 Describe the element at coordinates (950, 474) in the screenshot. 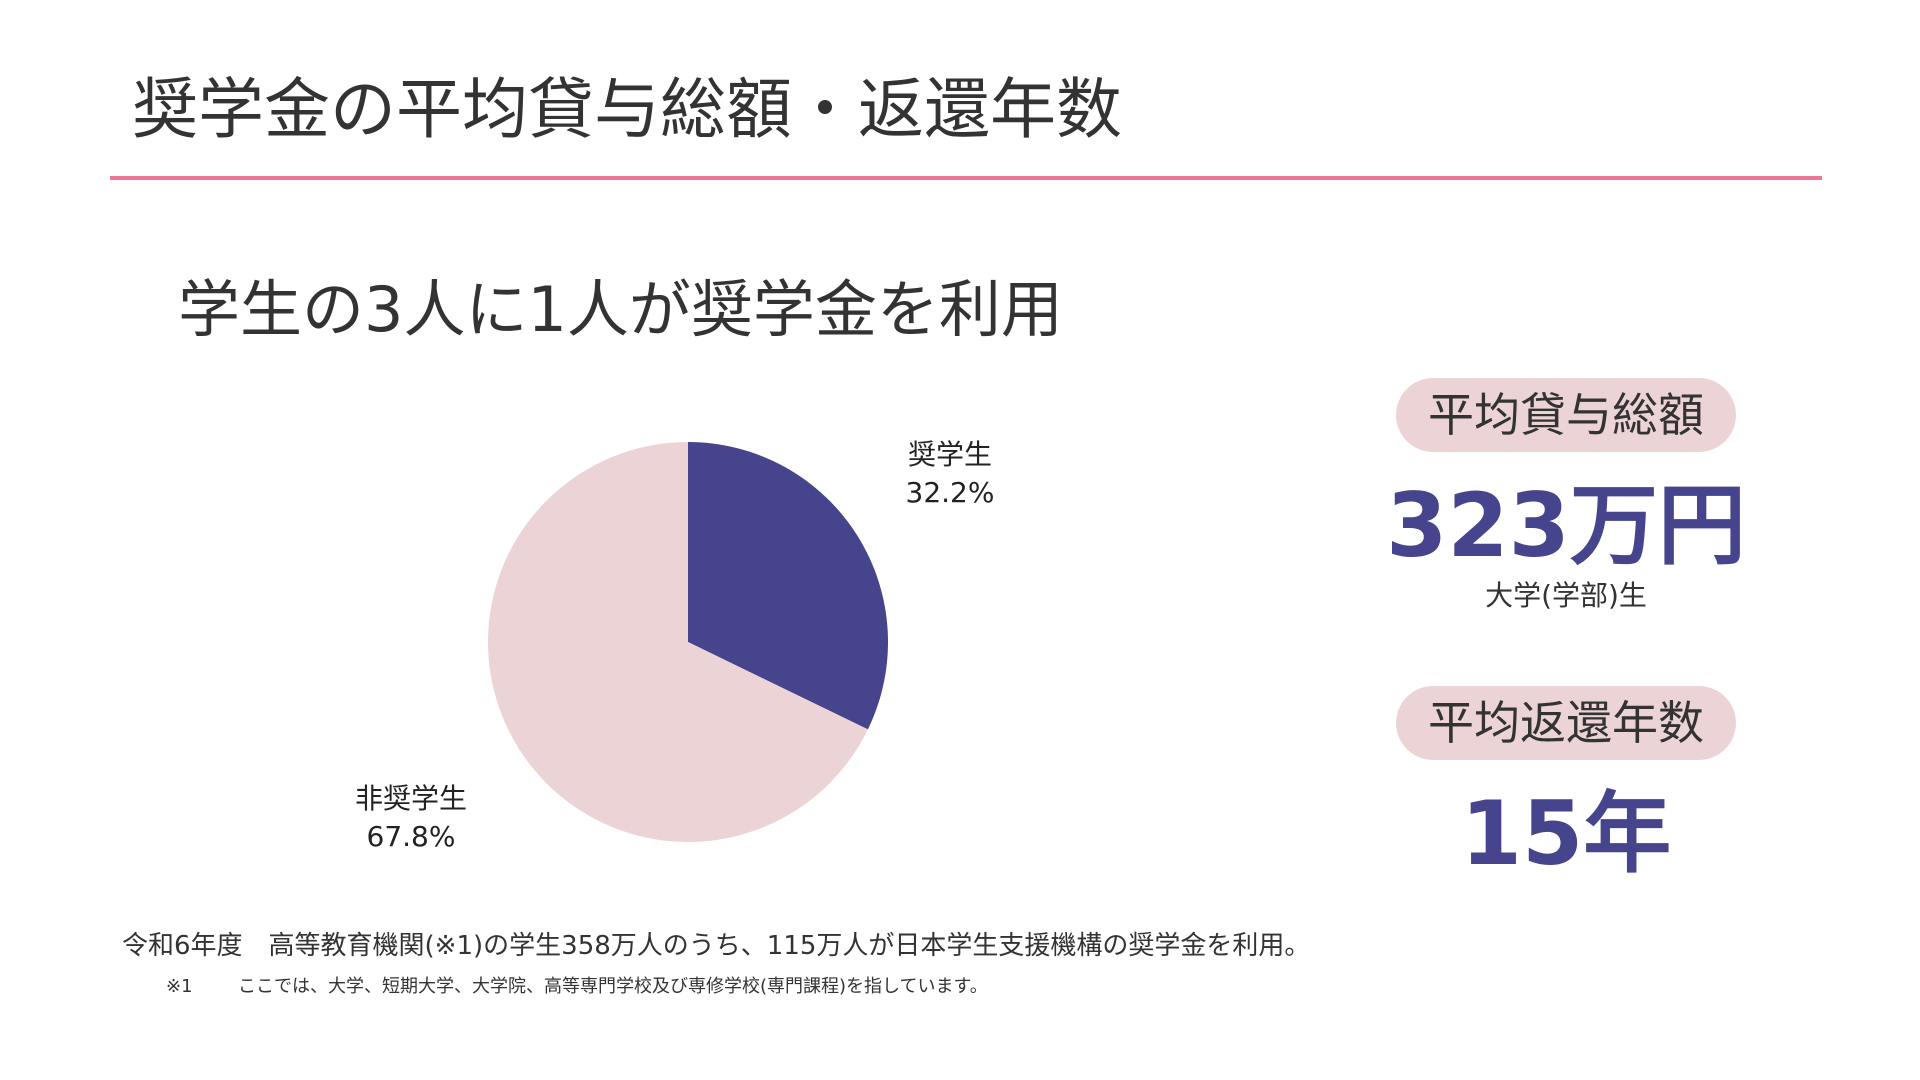

I see `pie-label-scholarship: 奨学生 32.2%` at that location.